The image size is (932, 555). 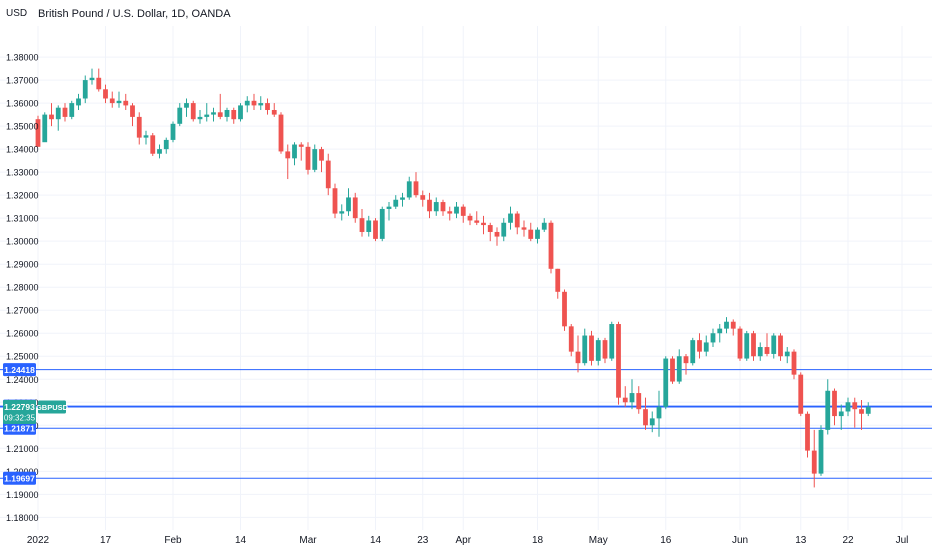 I want to click on y-tick-label: 1.25000, so click(x=22, y=357).